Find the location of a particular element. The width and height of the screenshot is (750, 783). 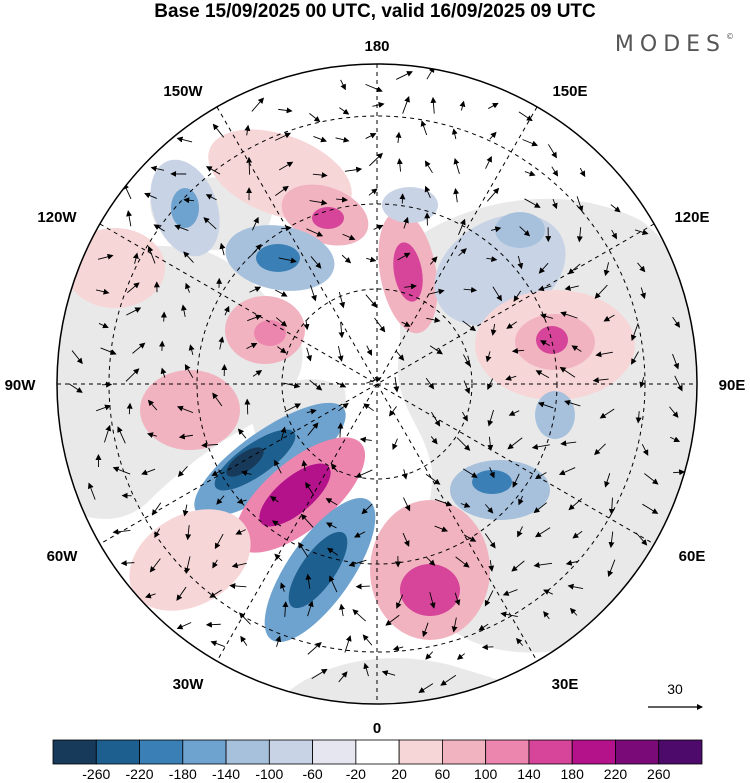

lon-label-30e: 30E is located at coordinates (565, 684).